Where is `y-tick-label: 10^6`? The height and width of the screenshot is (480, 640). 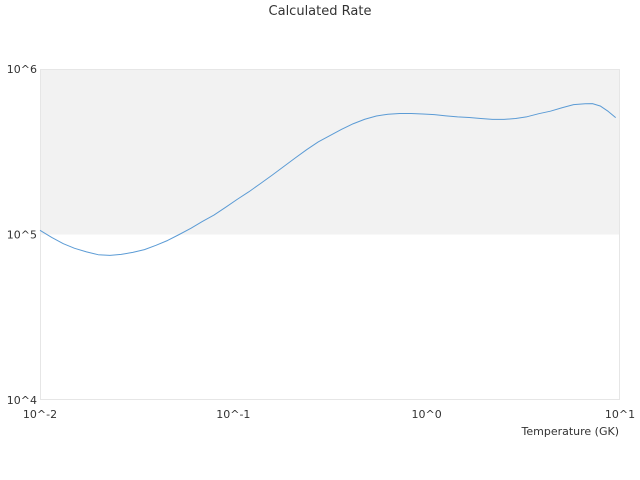 y-tick-label: 10^6 is located at coordinates (22, 69).